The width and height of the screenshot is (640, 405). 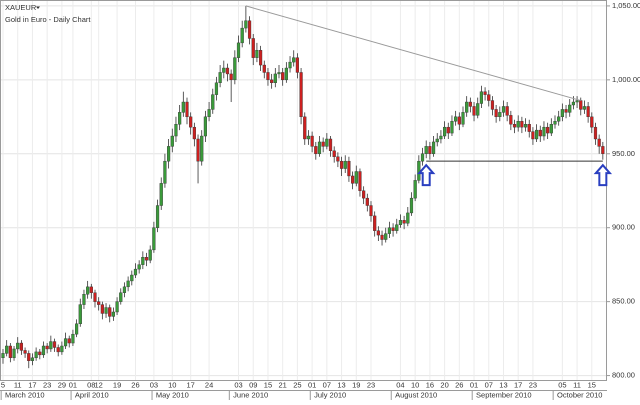 I want to click on month-label: August 2010, so click(x=416, y=394).